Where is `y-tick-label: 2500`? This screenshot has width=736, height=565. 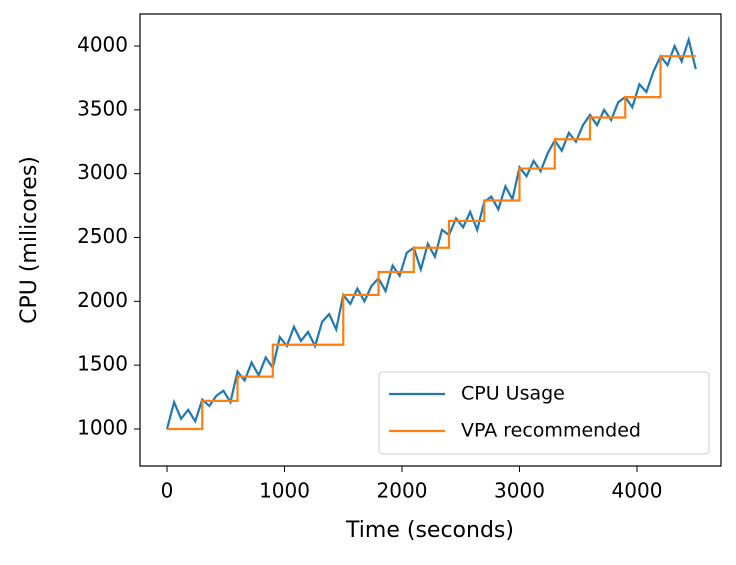 y-tick-label: 2500 is located at coordinates (102, 236).